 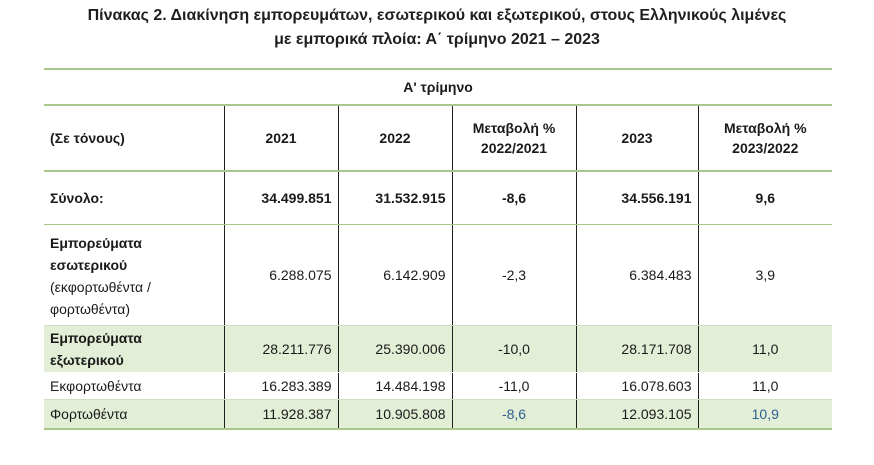 What do you see at coordinates (280, 386) in the screenshot?
I see `unloaded-2021: 16.283.389` at bounding box center [280, 386].